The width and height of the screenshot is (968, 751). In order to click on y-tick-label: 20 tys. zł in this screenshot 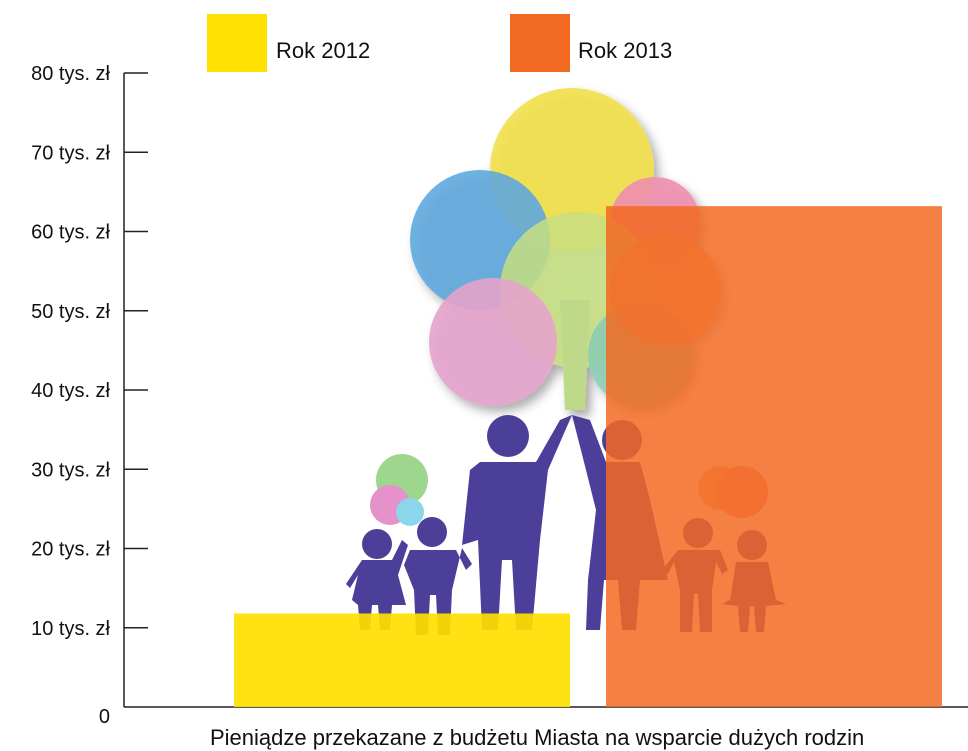, I will do `click(70, 550)`.